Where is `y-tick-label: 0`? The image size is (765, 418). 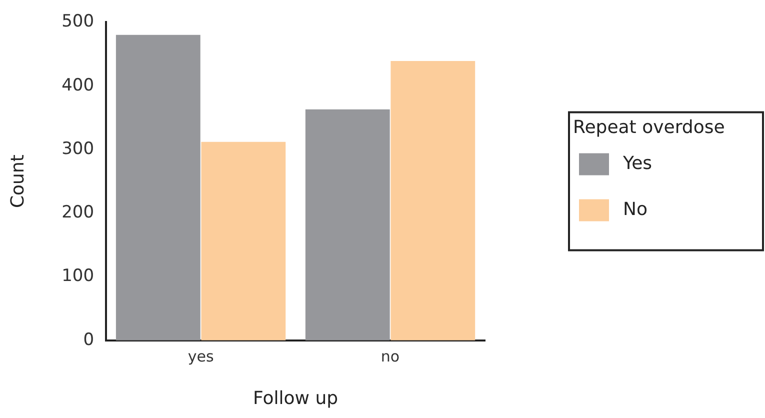 y-tick-label: 0 is located at coordinates (88, 340).